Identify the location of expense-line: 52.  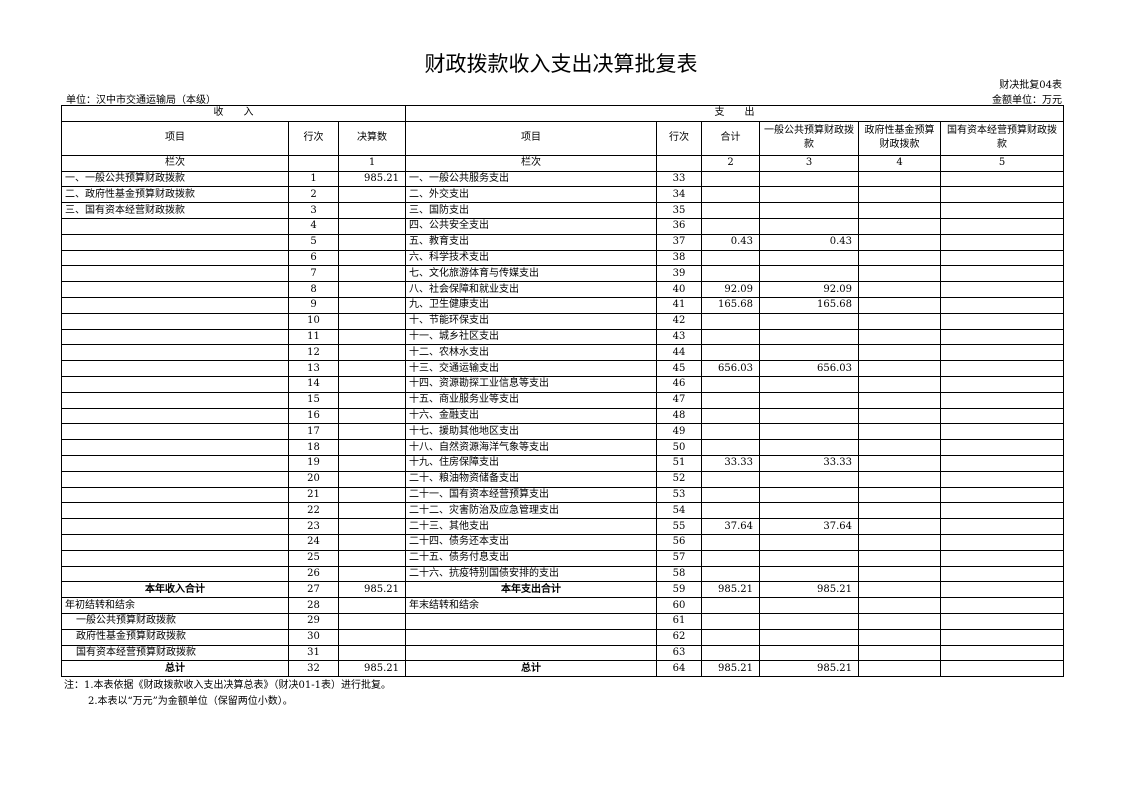
(679, 479).